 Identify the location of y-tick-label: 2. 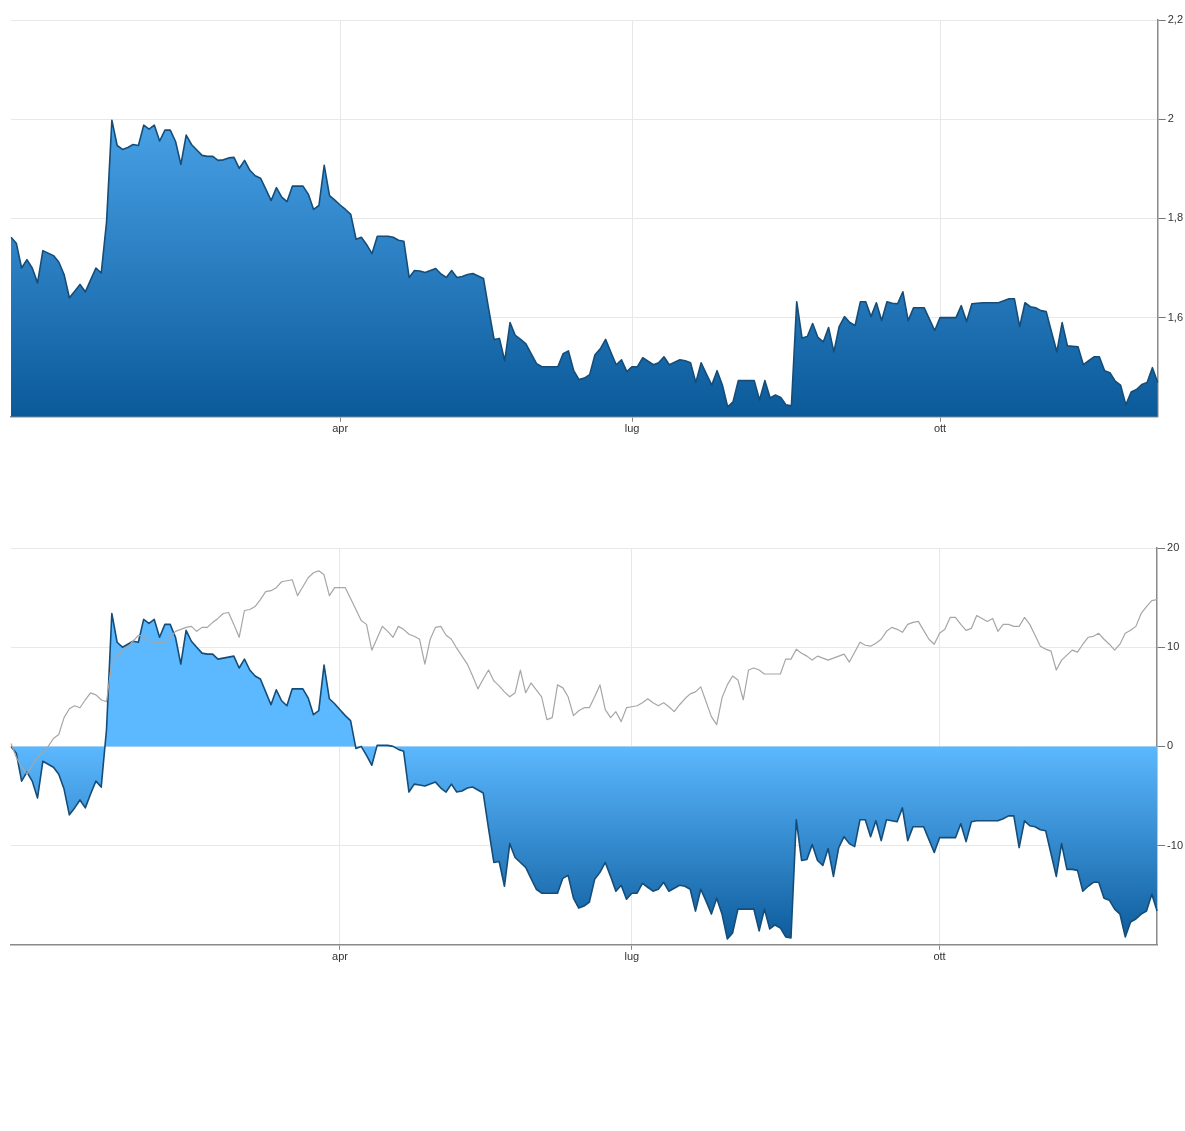
(1170, 118).